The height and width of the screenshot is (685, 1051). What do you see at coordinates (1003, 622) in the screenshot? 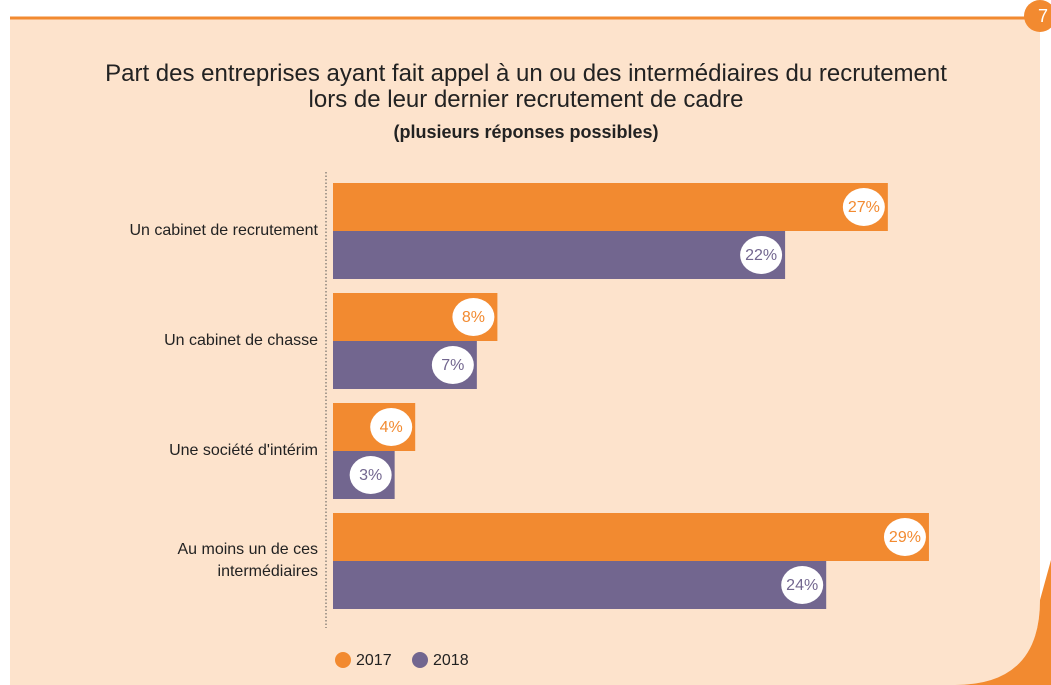
I see `corner` at bounding box center [1003, 622].